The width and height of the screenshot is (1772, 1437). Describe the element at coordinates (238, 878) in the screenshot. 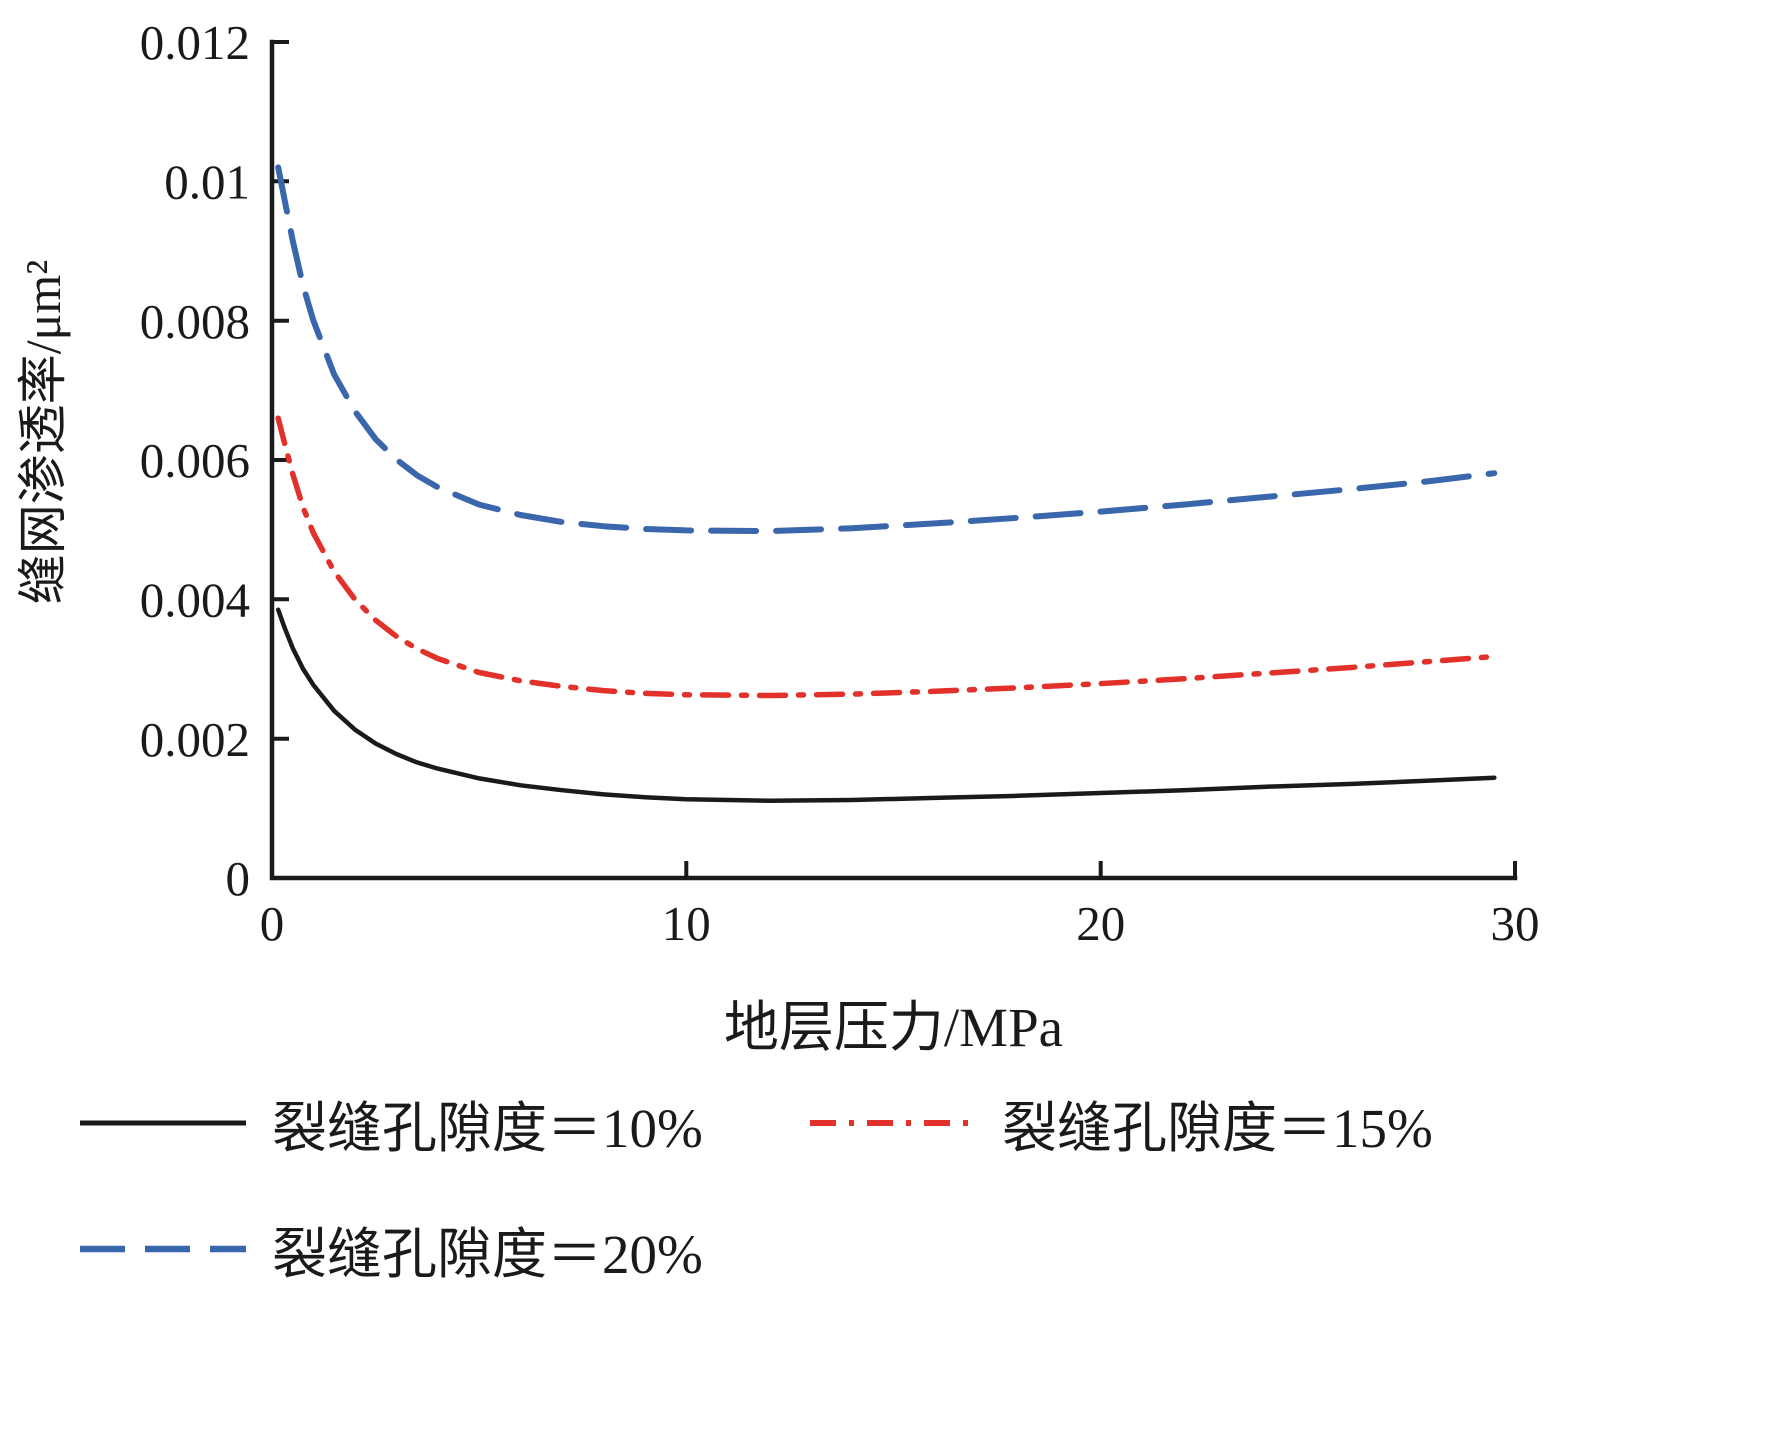

I see `y-tick-label: 0` at that location.